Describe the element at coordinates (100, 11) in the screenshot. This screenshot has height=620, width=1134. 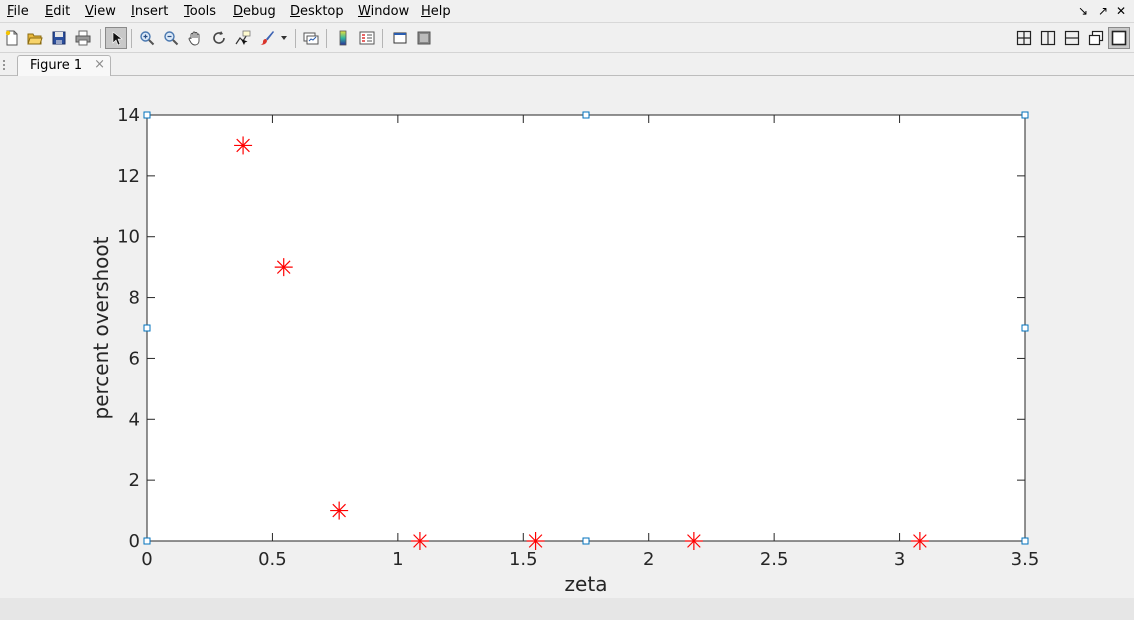
I see `menu-view: View` at that location.